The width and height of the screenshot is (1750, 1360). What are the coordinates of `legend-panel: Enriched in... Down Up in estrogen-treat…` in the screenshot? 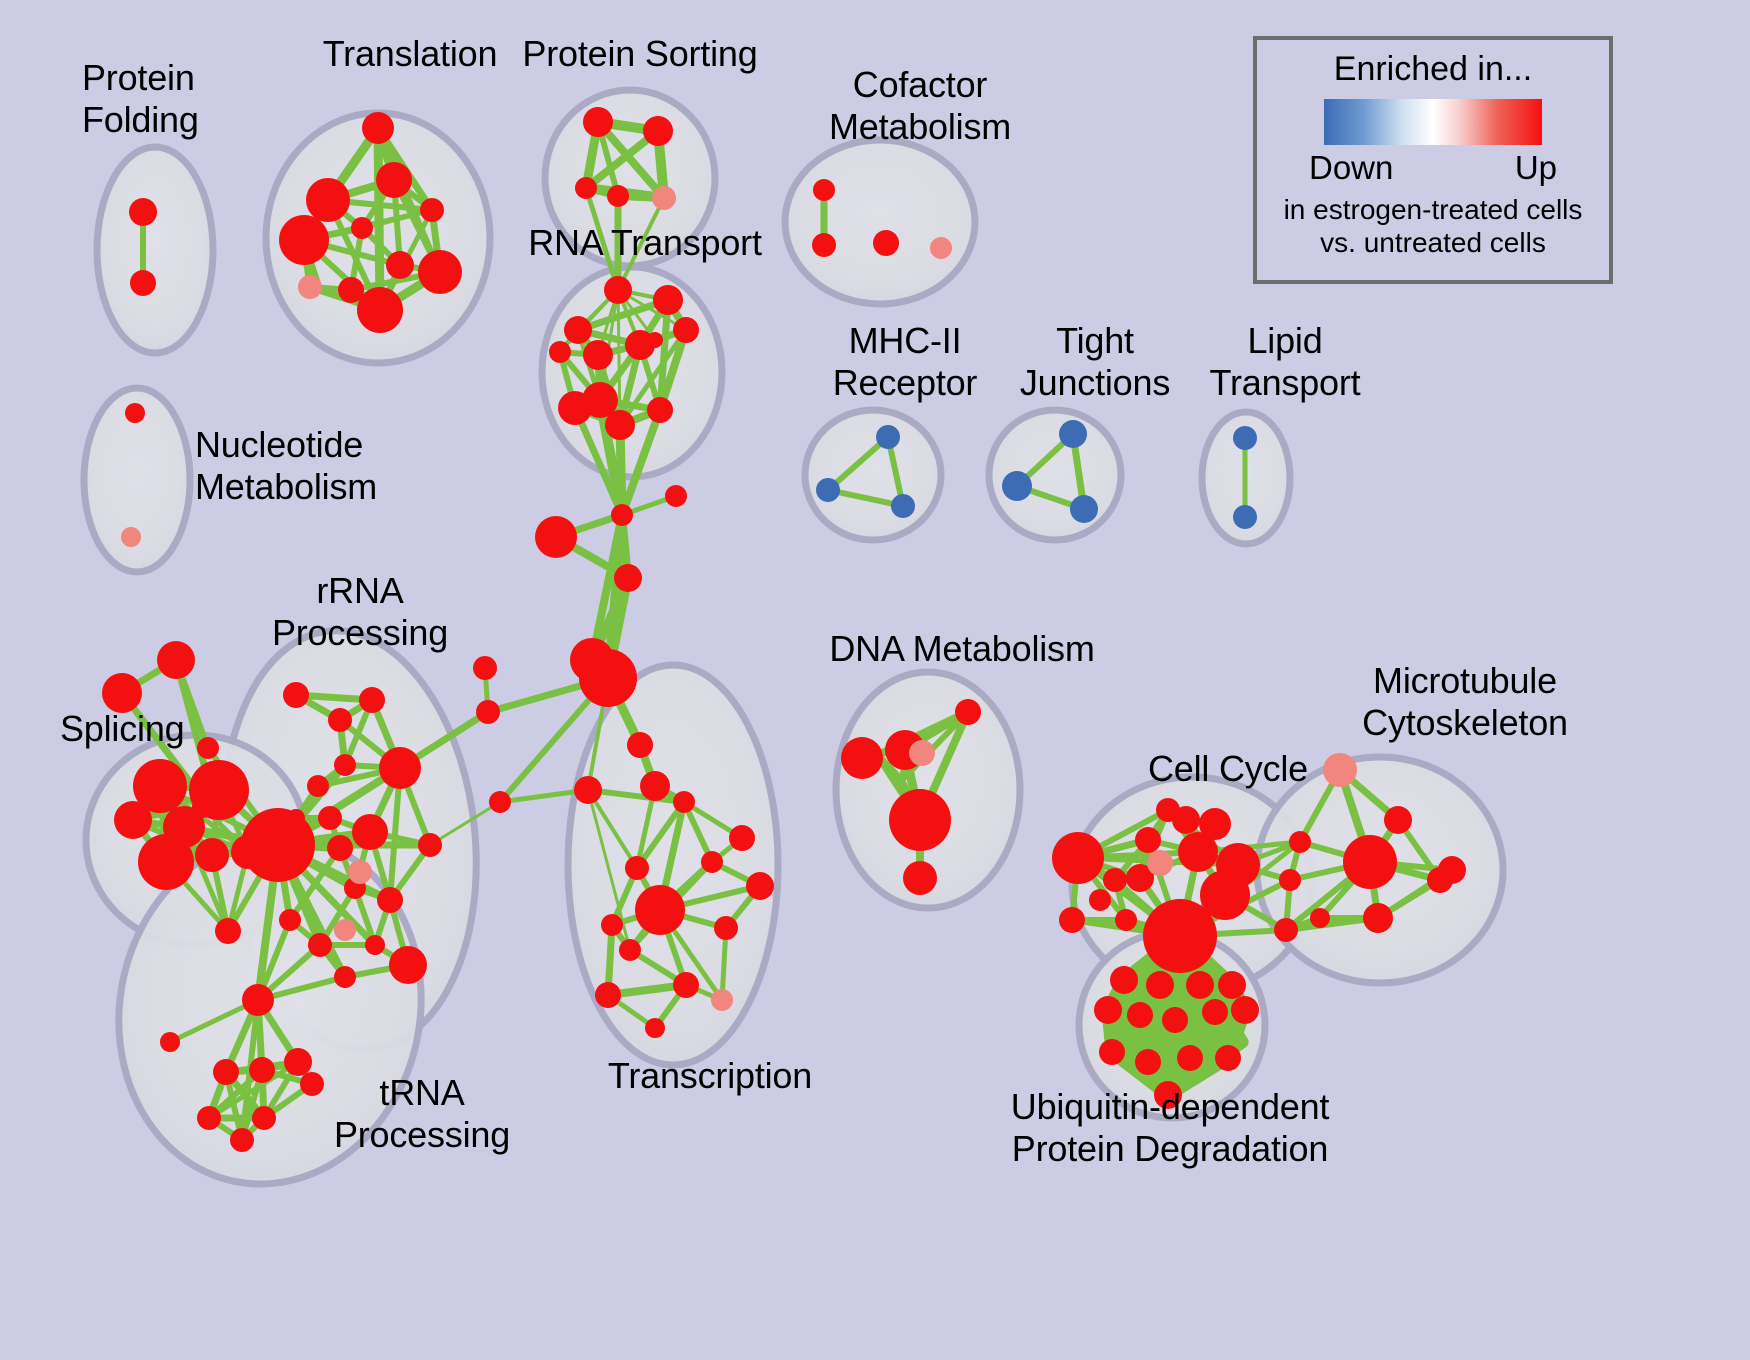 It's located at (1433, 160).